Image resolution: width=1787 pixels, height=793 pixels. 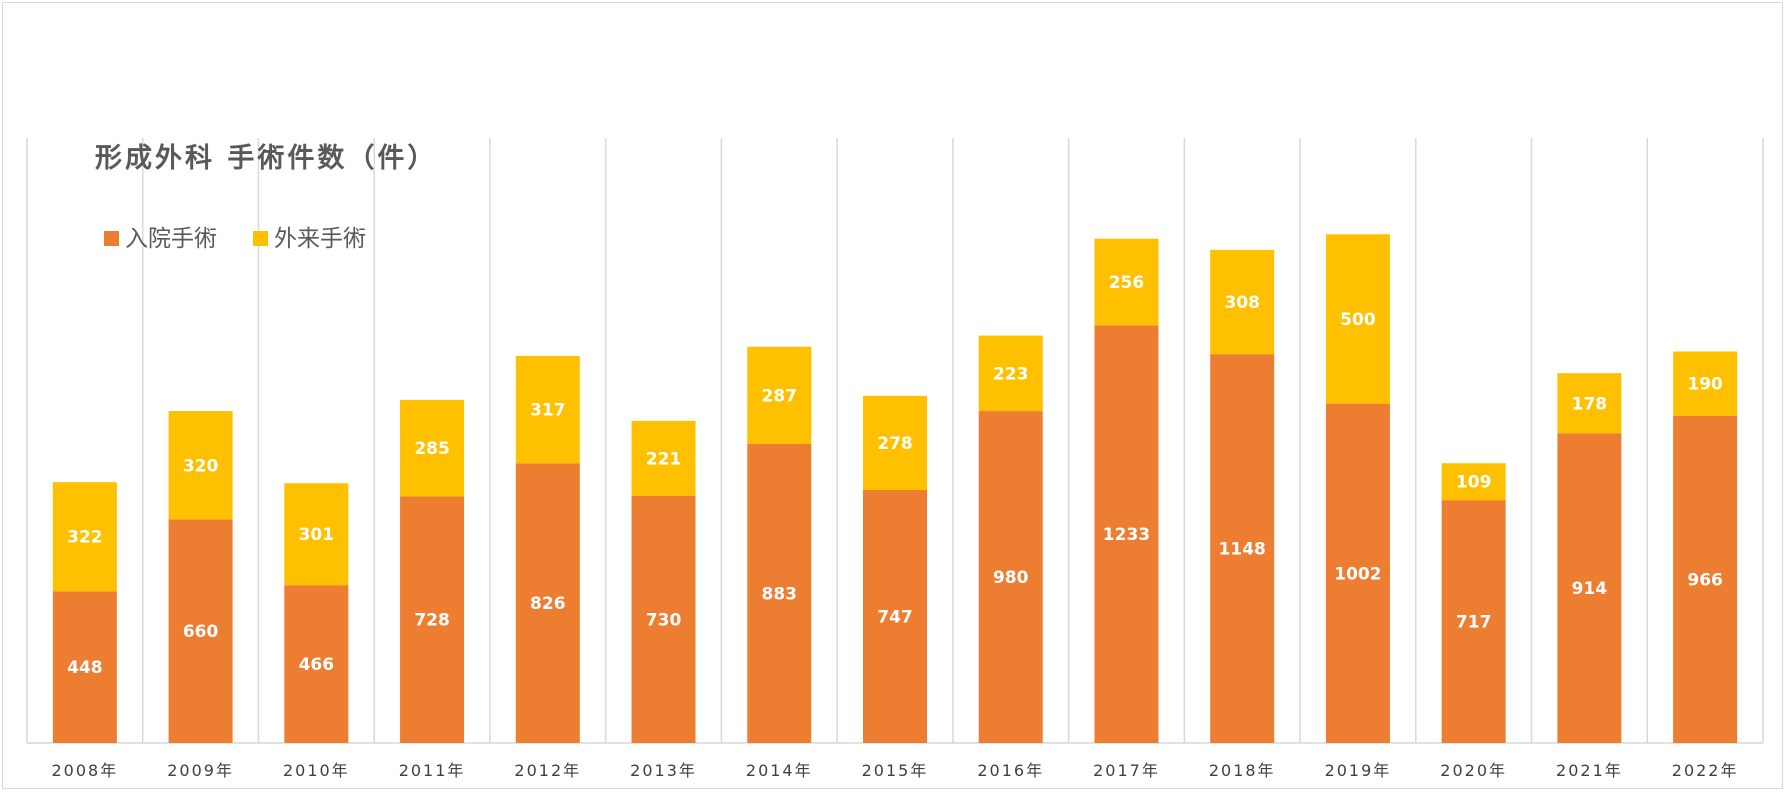 I want to click on chart-title: 形成外科 手術件数（件）, so click(x=266, y=158).